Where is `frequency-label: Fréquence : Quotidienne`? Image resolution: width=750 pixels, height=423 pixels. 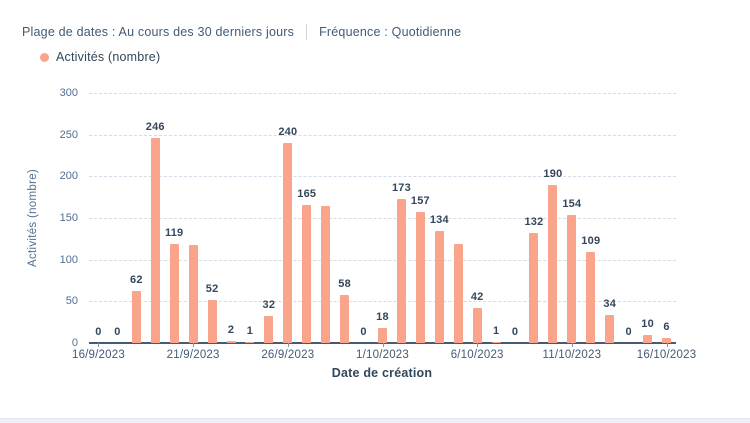
frequency-label: Fréquence : Quotidienne is located at coordinates (390, 32).